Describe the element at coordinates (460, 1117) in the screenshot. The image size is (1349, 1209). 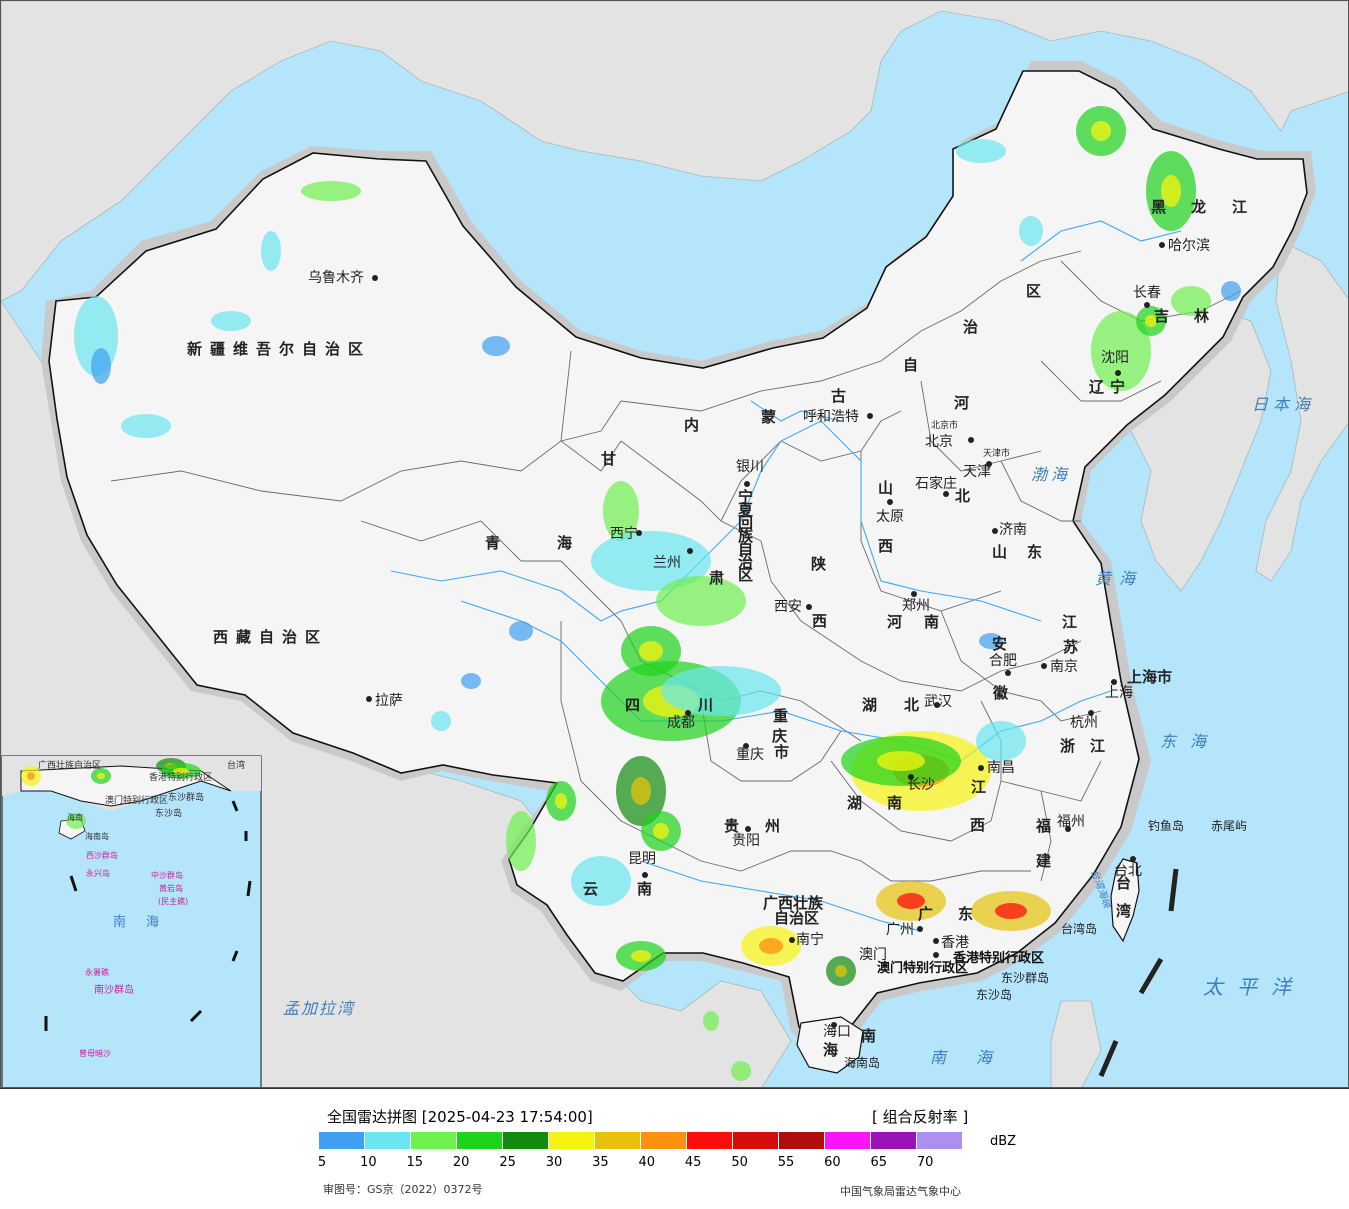
I see `legend-title: 全国雷达拼图 [2025-04-23 17:54:00]` at that location.